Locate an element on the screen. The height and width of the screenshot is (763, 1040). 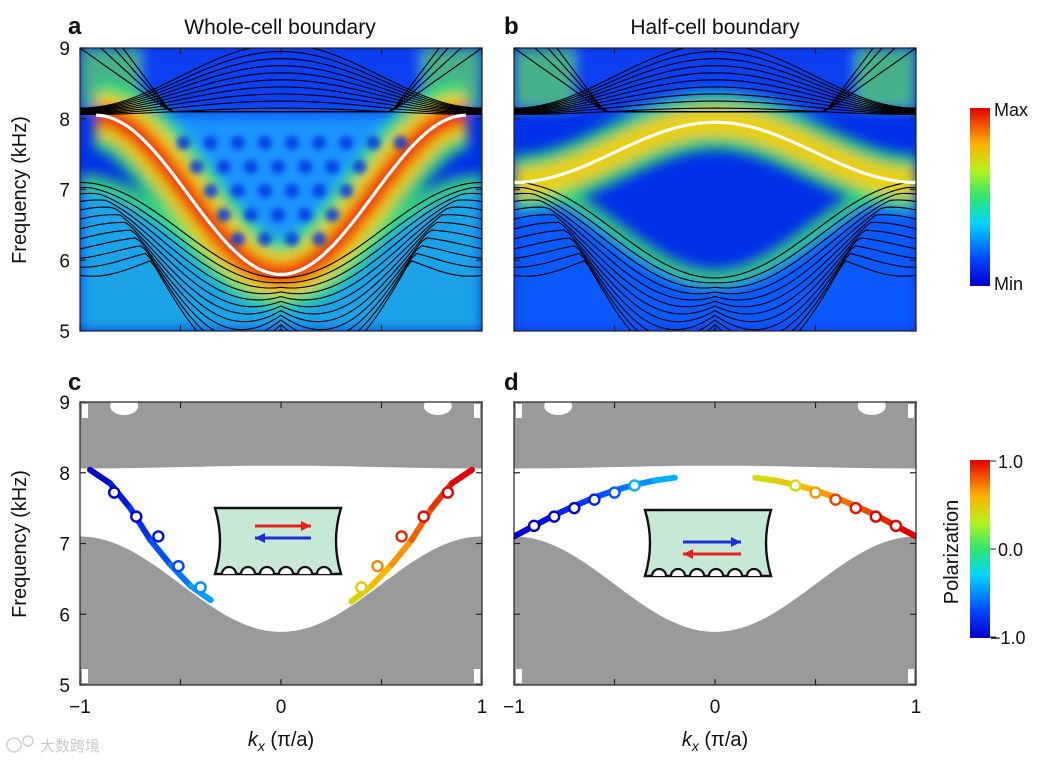
panel-c-ylabel: Frequency (kHz) is located at coordinates (20, 544).